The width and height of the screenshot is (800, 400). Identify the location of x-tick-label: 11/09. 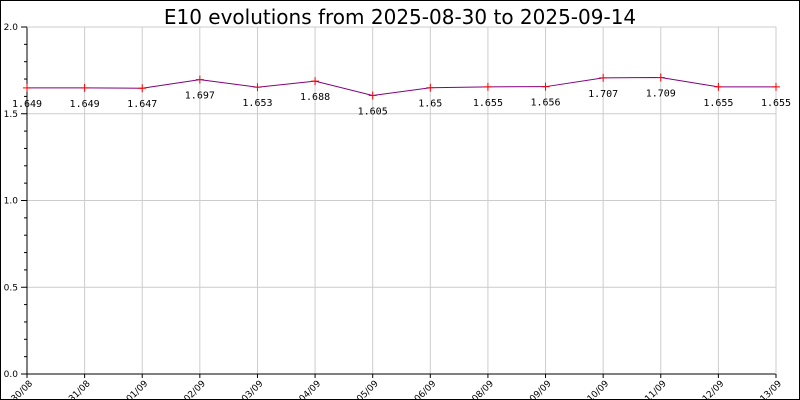
(656, 389).